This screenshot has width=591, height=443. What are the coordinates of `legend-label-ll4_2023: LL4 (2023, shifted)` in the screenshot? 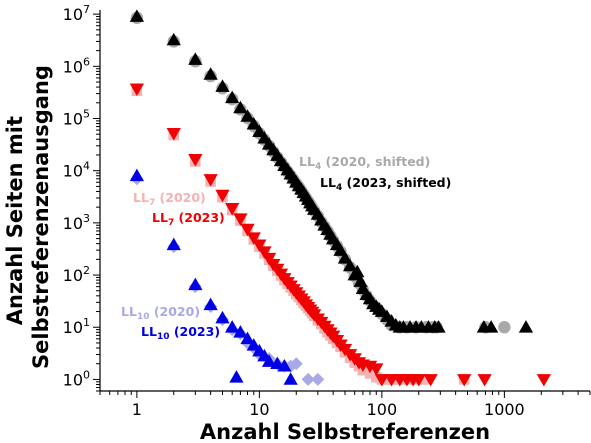 It's located at (385, 184).